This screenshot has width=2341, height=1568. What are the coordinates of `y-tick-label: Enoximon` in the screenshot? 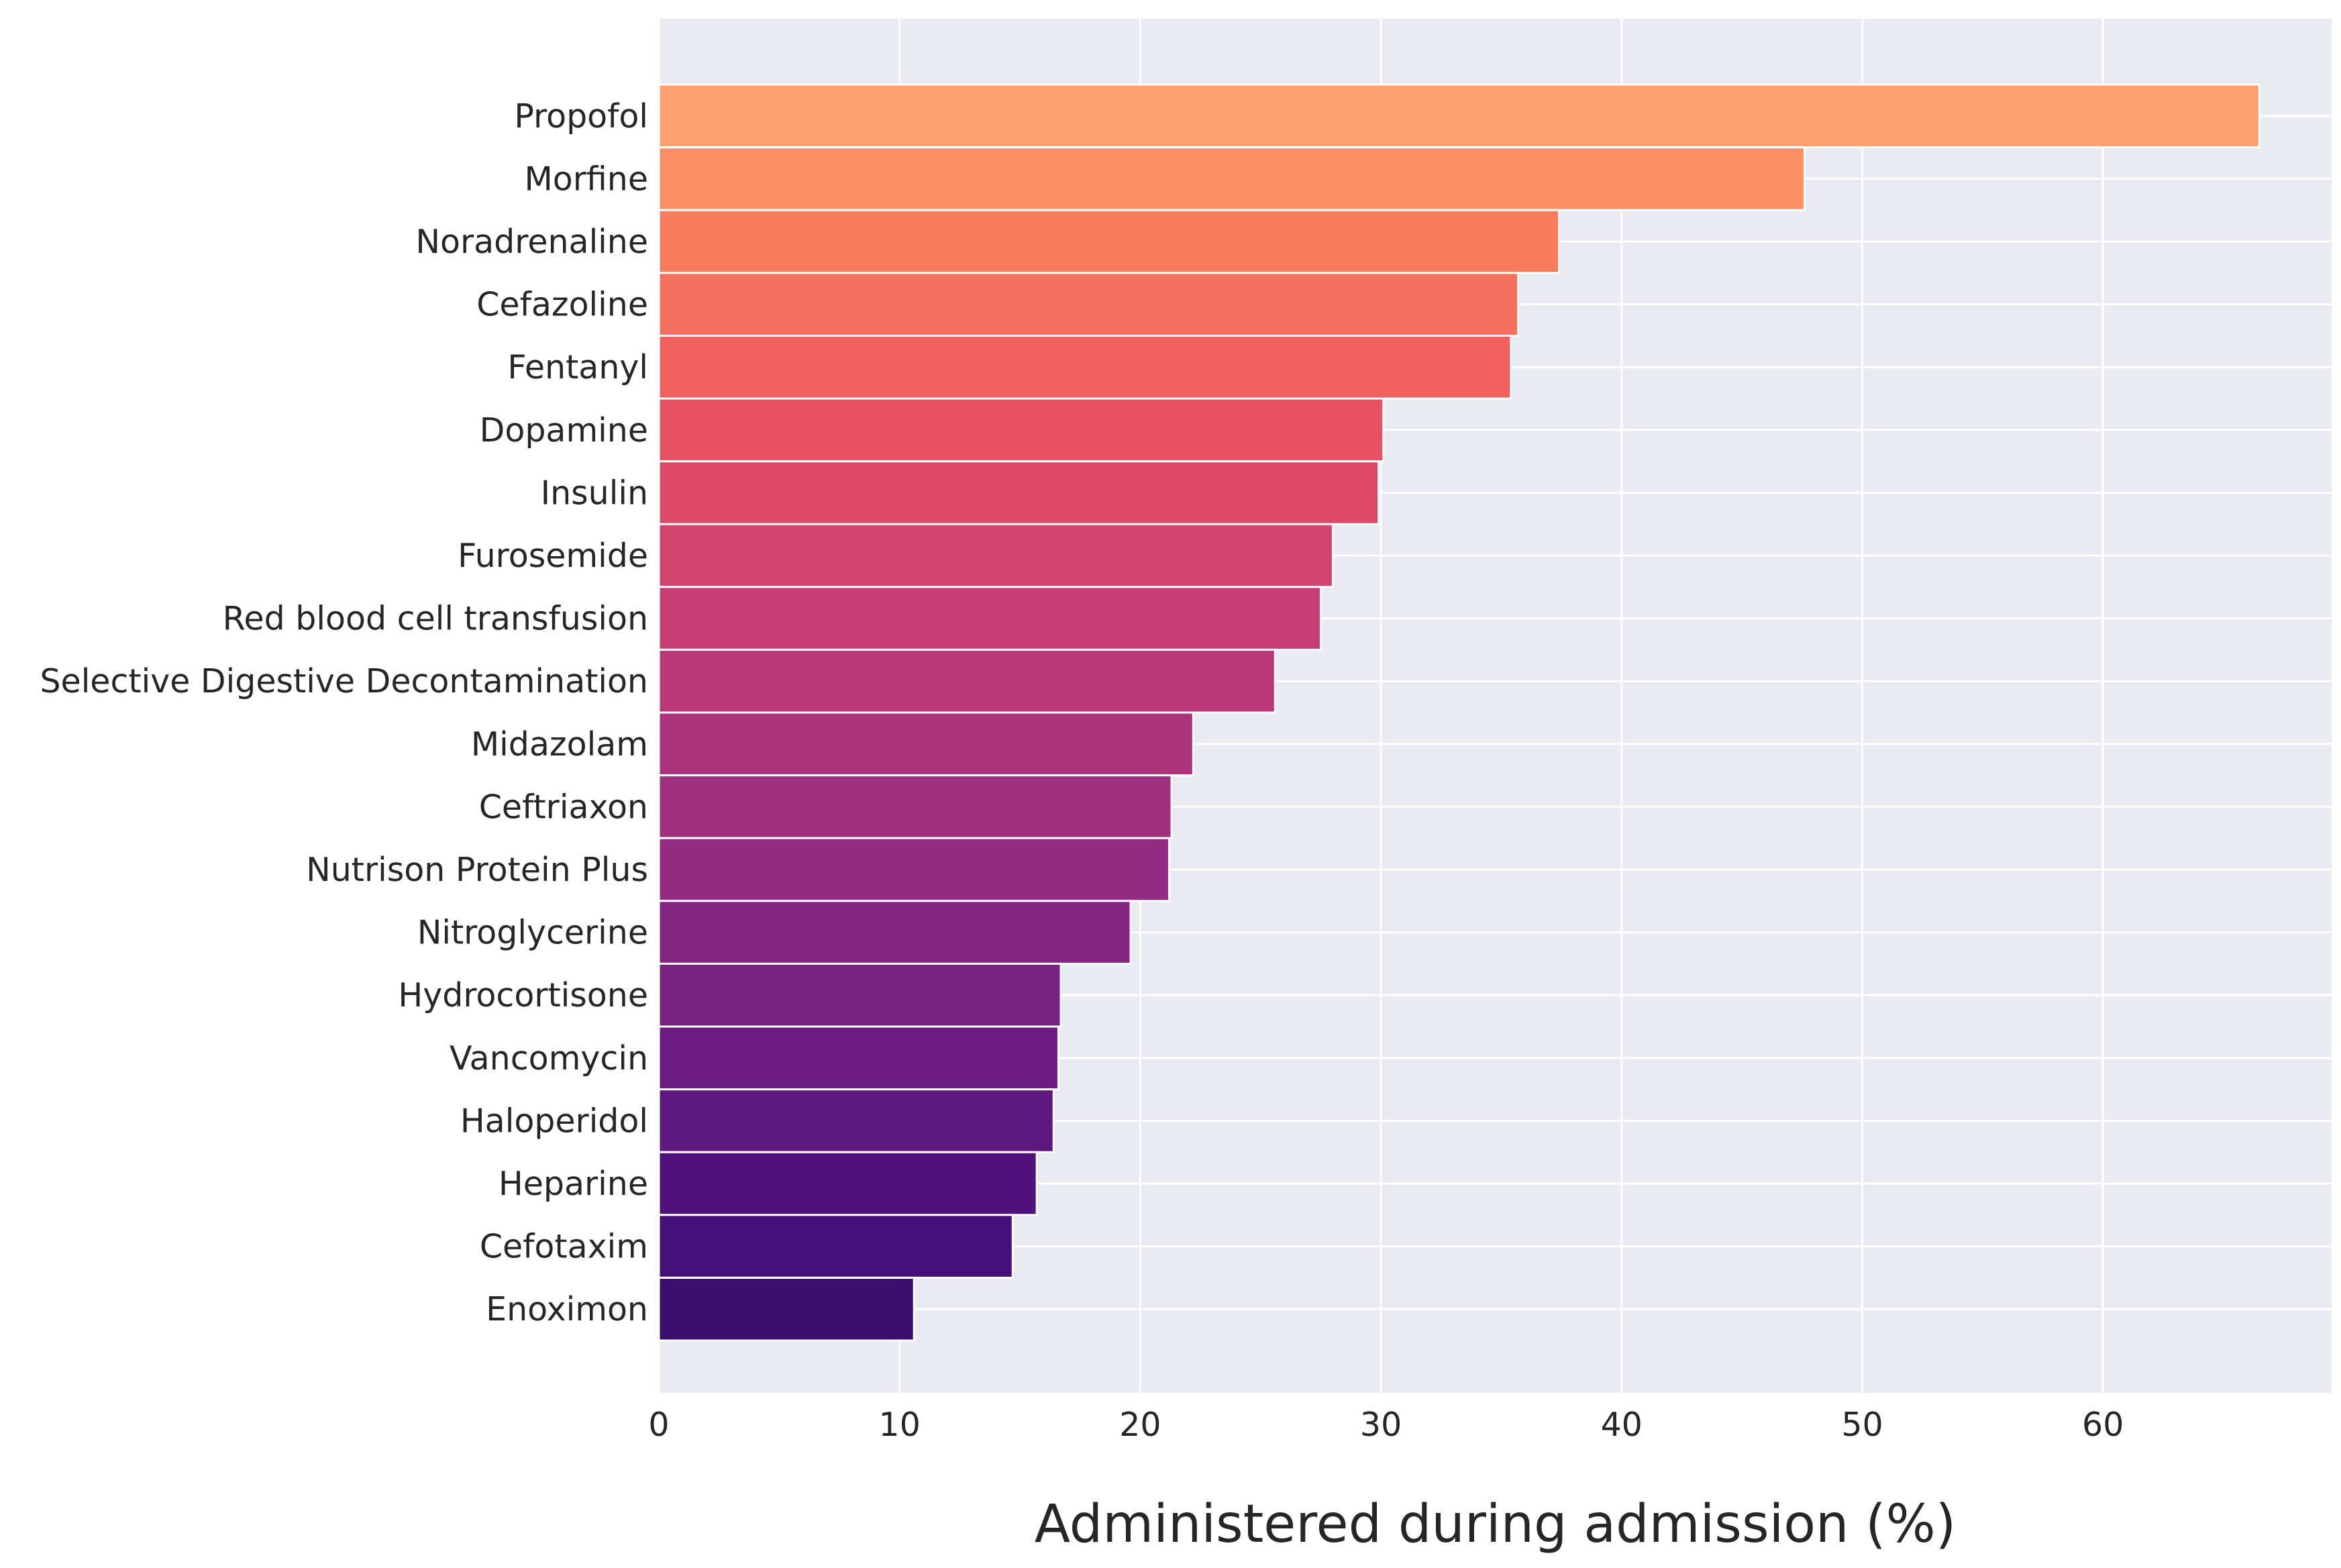 It's located at (567, 1309).